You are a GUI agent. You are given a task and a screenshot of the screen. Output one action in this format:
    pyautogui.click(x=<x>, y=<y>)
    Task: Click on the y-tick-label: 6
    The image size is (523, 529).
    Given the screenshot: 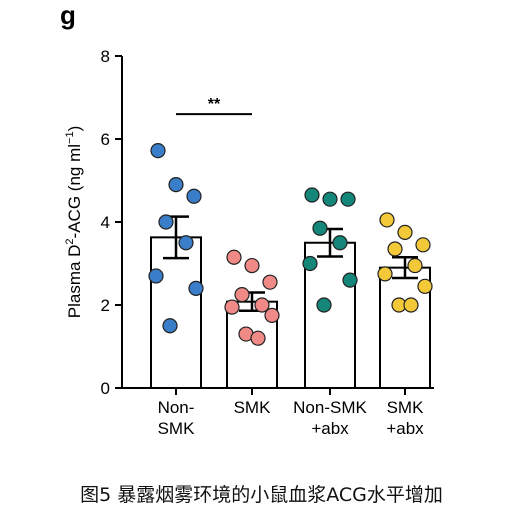 What is the action you would take?
    pyautogui.click(x=105, y=139)
    